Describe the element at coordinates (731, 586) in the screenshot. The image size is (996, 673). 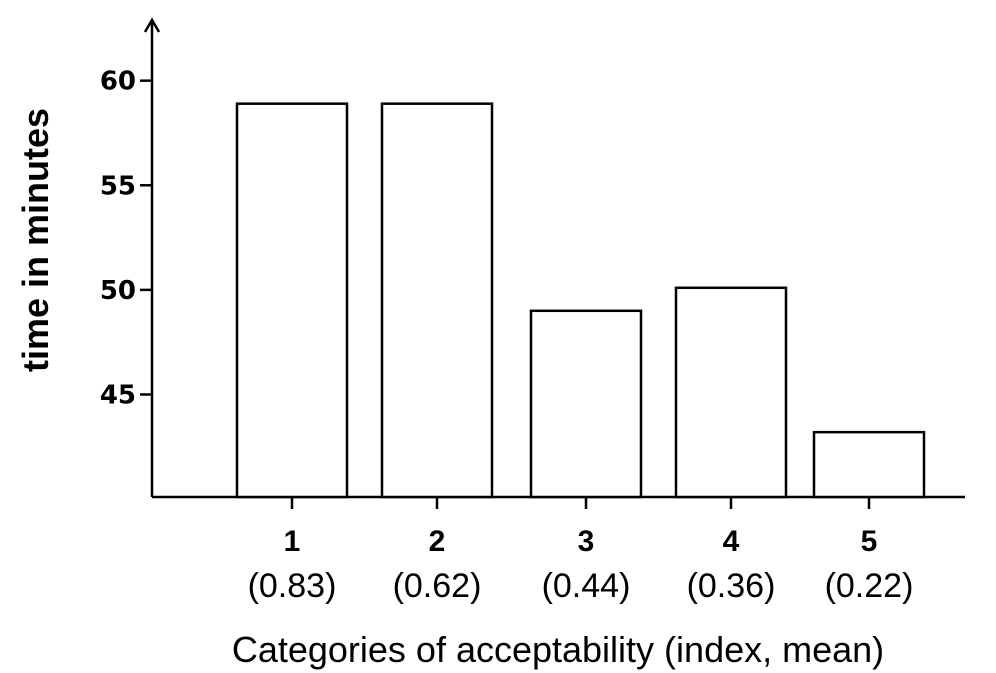
I see `x-tick-sublabel: (0.36)` at that location.